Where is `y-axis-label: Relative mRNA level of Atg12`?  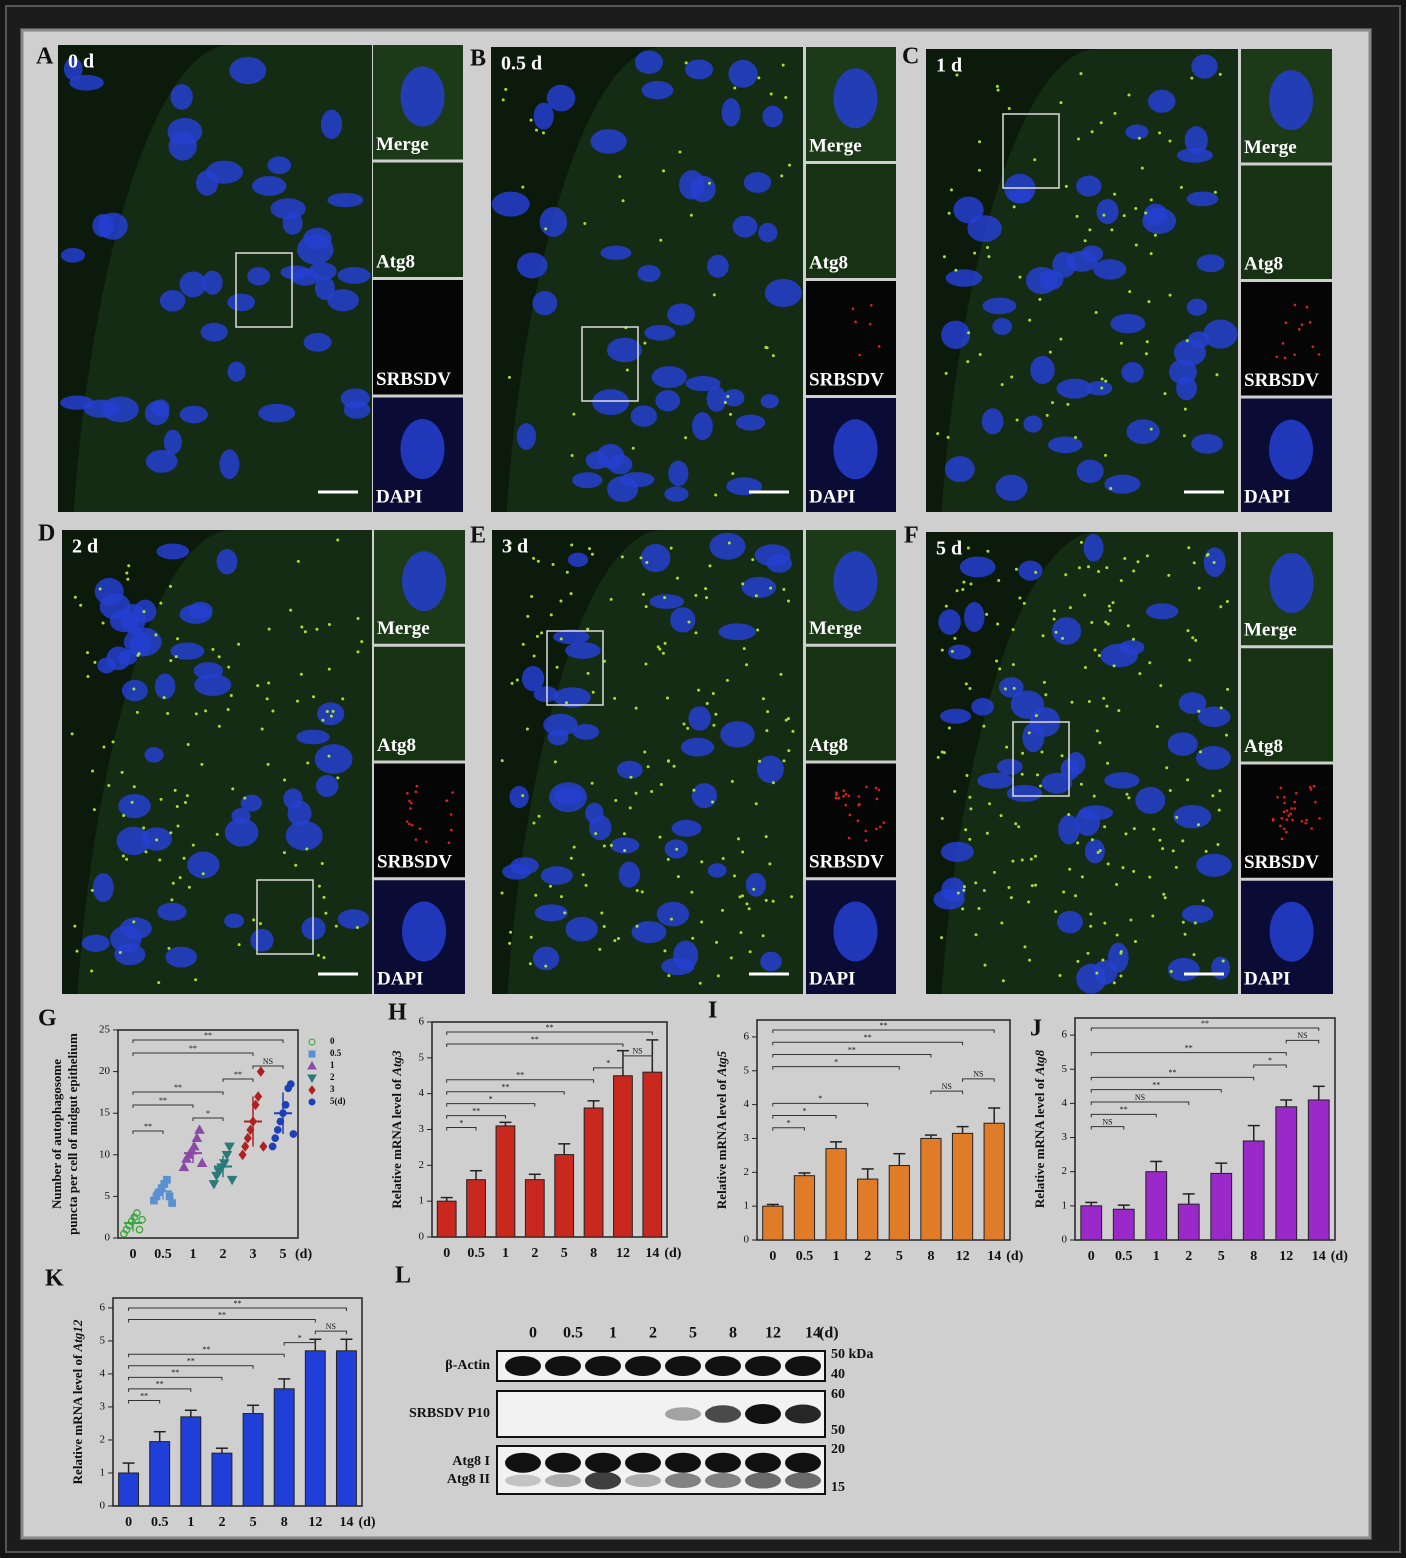 y-axis-label: Relative mRNA level of Atg12 is located at coordinates (77, 1401).